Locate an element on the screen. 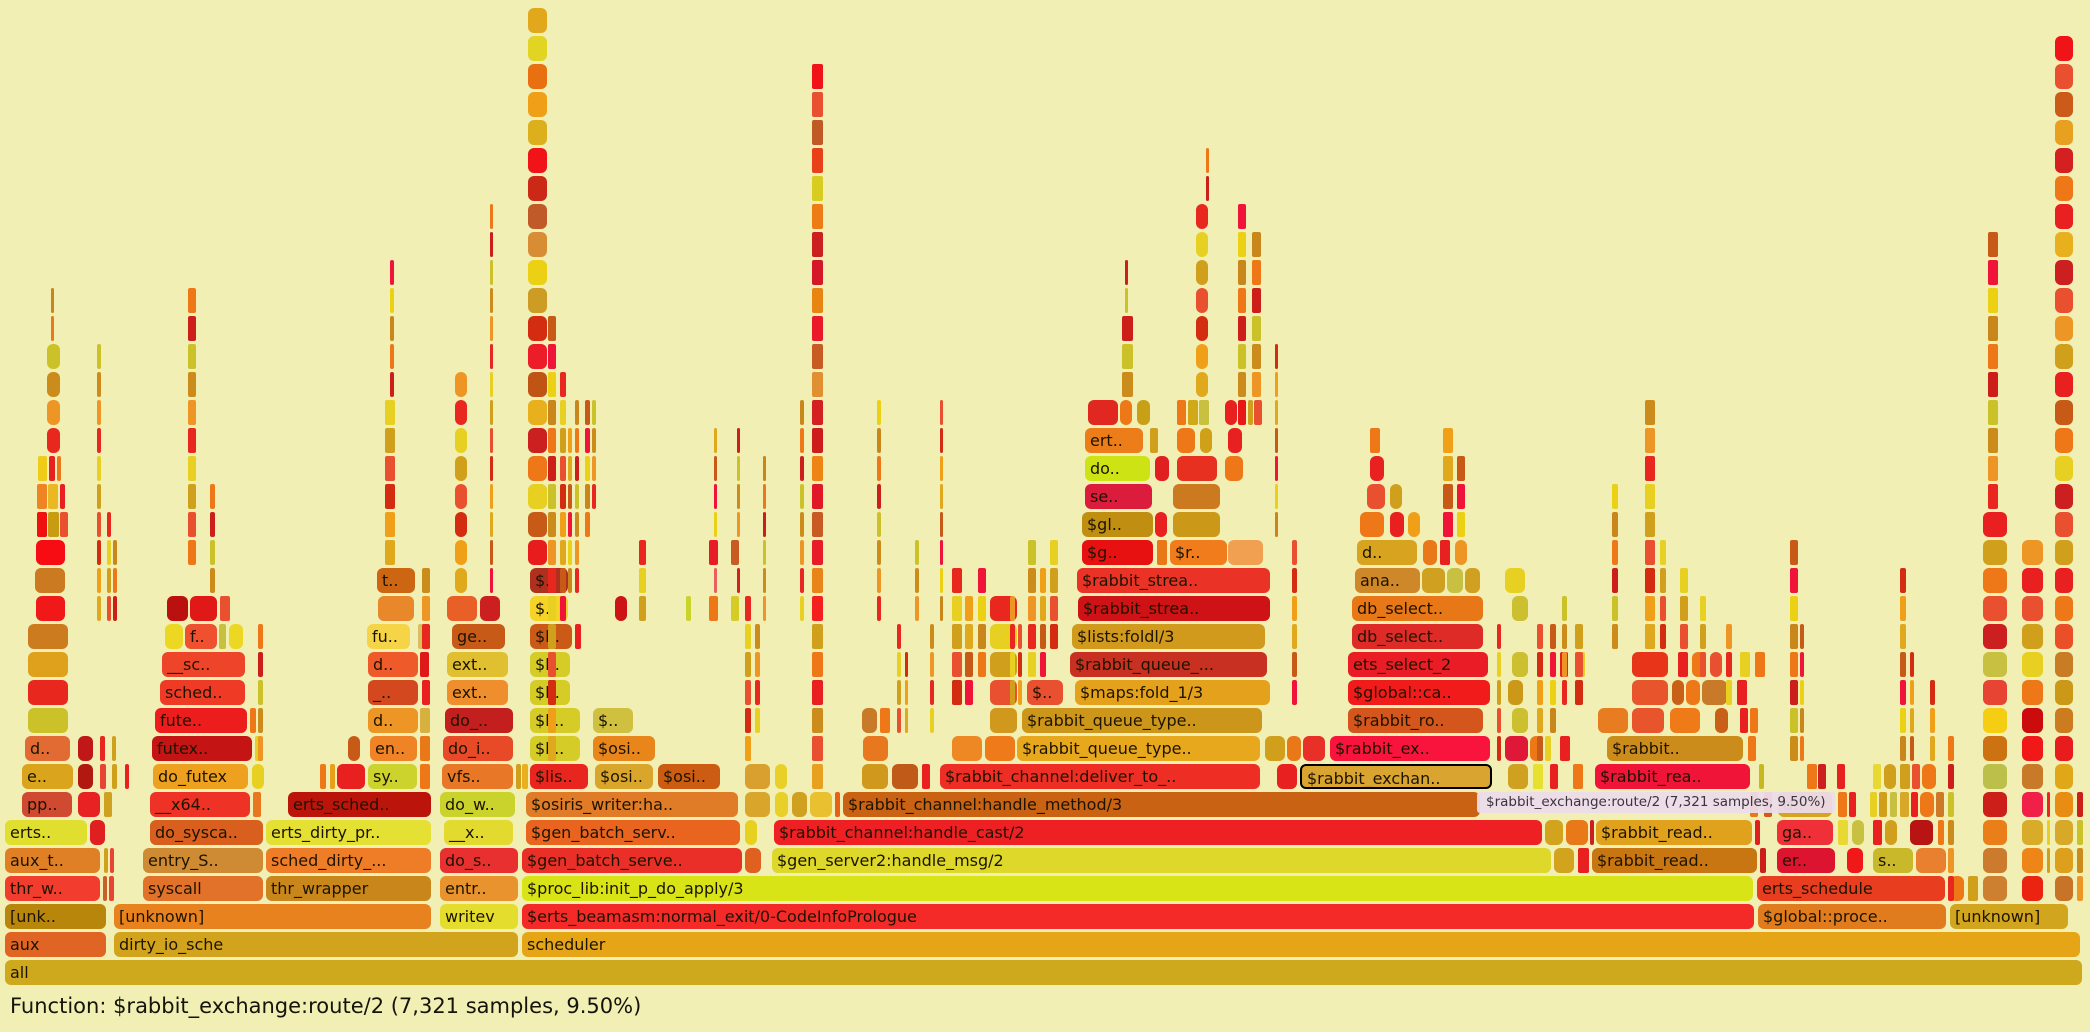  flame-frame-s: s.. is located at coordinates (1893, 860).